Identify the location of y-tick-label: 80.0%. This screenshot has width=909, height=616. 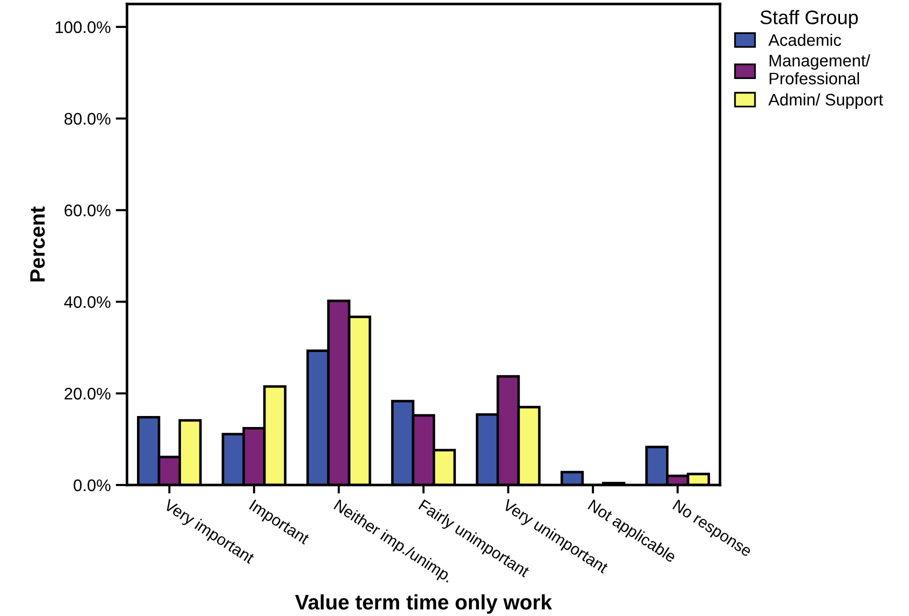
(87, 118).